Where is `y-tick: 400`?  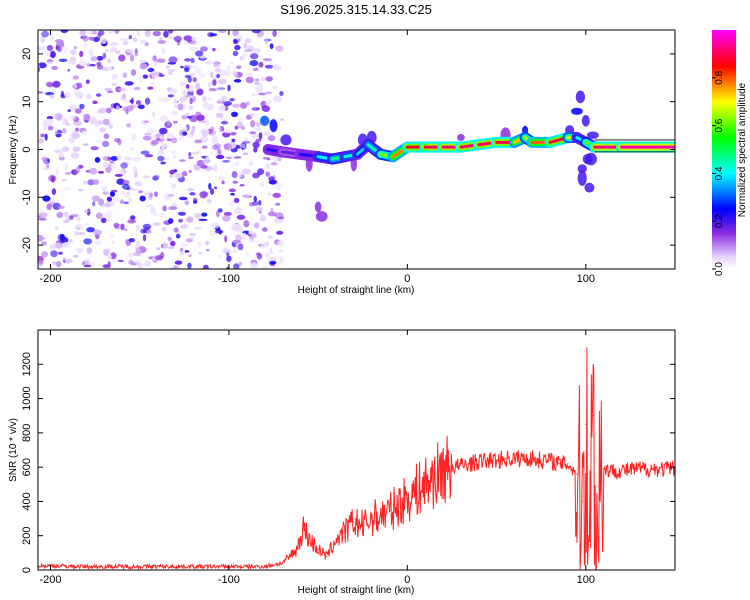 y-tick: 400 is located at coordinates (348, 501).